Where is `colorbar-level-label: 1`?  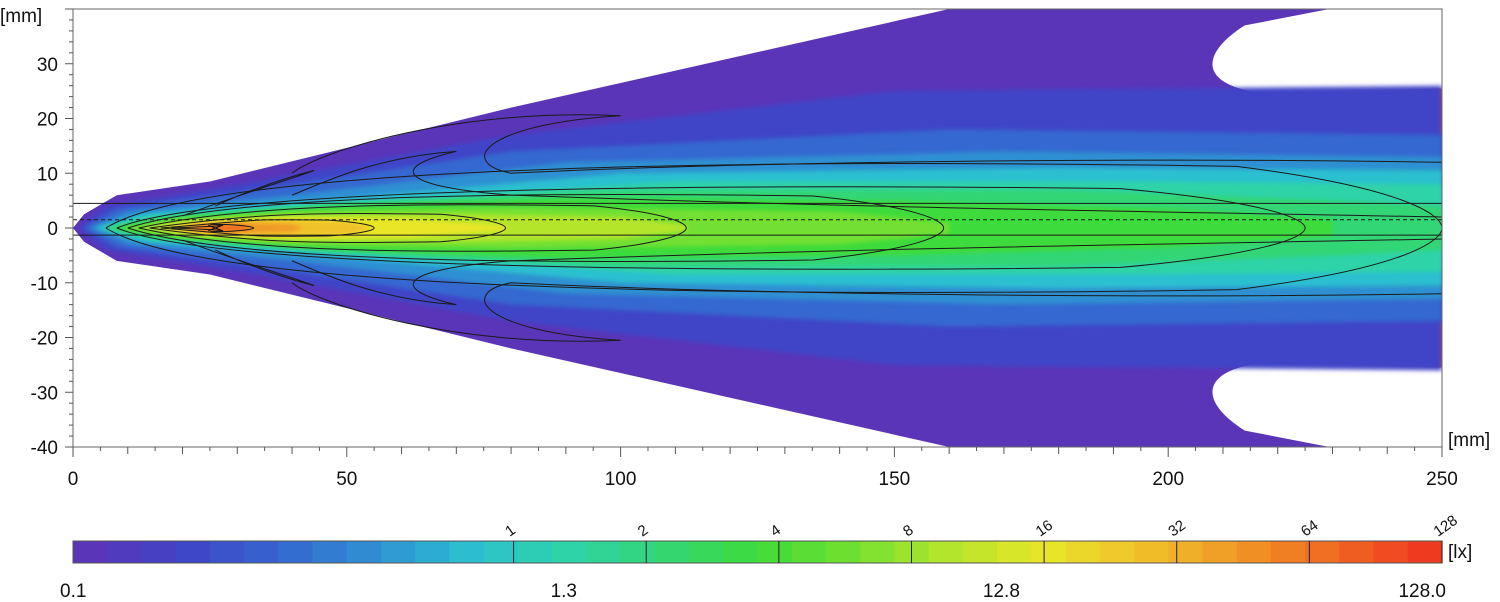
colorbar-level-label: 1 is located at coordinates (510, 531).